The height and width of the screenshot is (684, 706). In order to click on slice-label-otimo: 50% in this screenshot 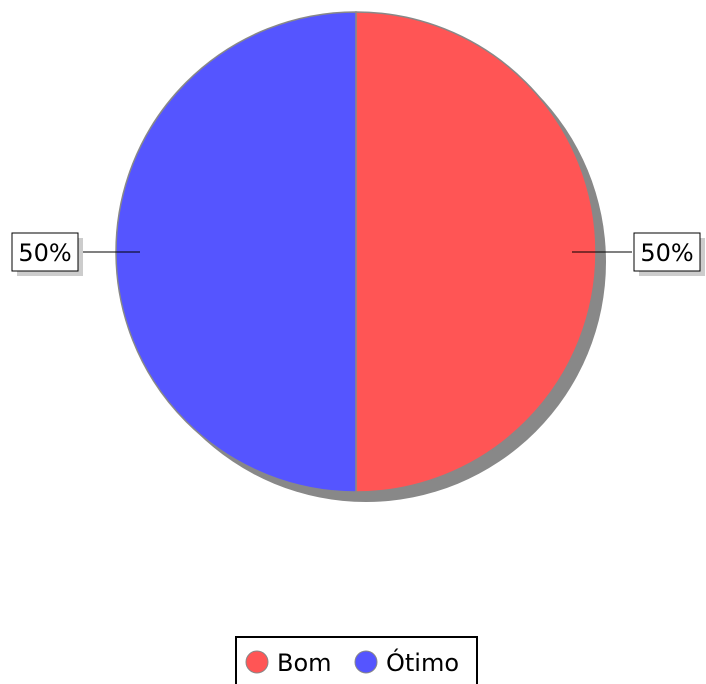, I will do `click(44, 253)`.